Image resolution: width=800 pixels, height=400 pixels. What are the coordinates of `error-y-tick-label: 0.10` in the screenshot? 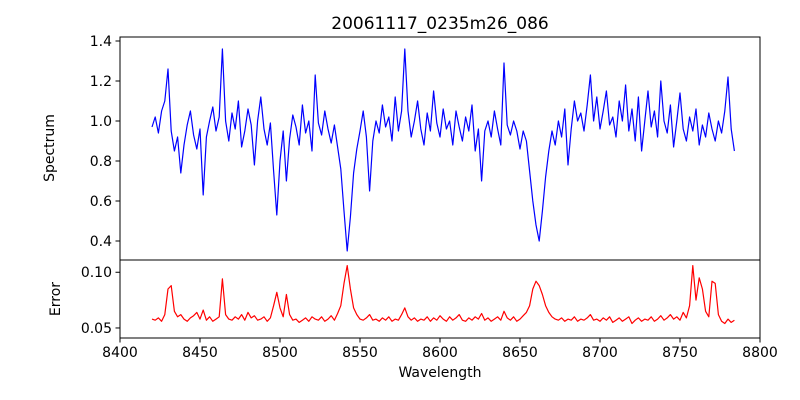 It's located at (96, 273).